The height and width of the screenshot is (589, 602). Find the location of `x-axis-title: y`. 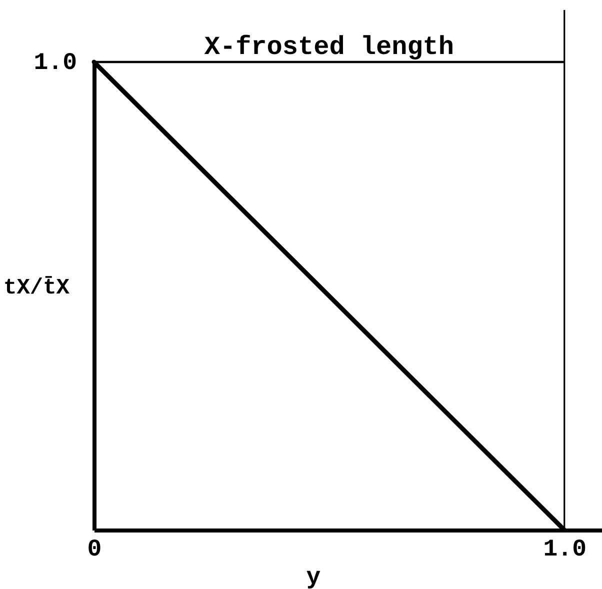

x-axis-title: y is located at coordinates (313, 576).